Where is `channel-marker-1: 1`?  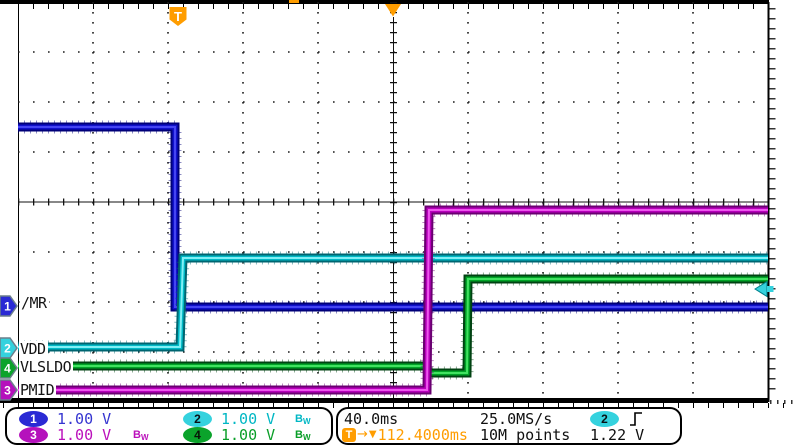
channel-marker-1: 1 is located at coordinates (9, 306).